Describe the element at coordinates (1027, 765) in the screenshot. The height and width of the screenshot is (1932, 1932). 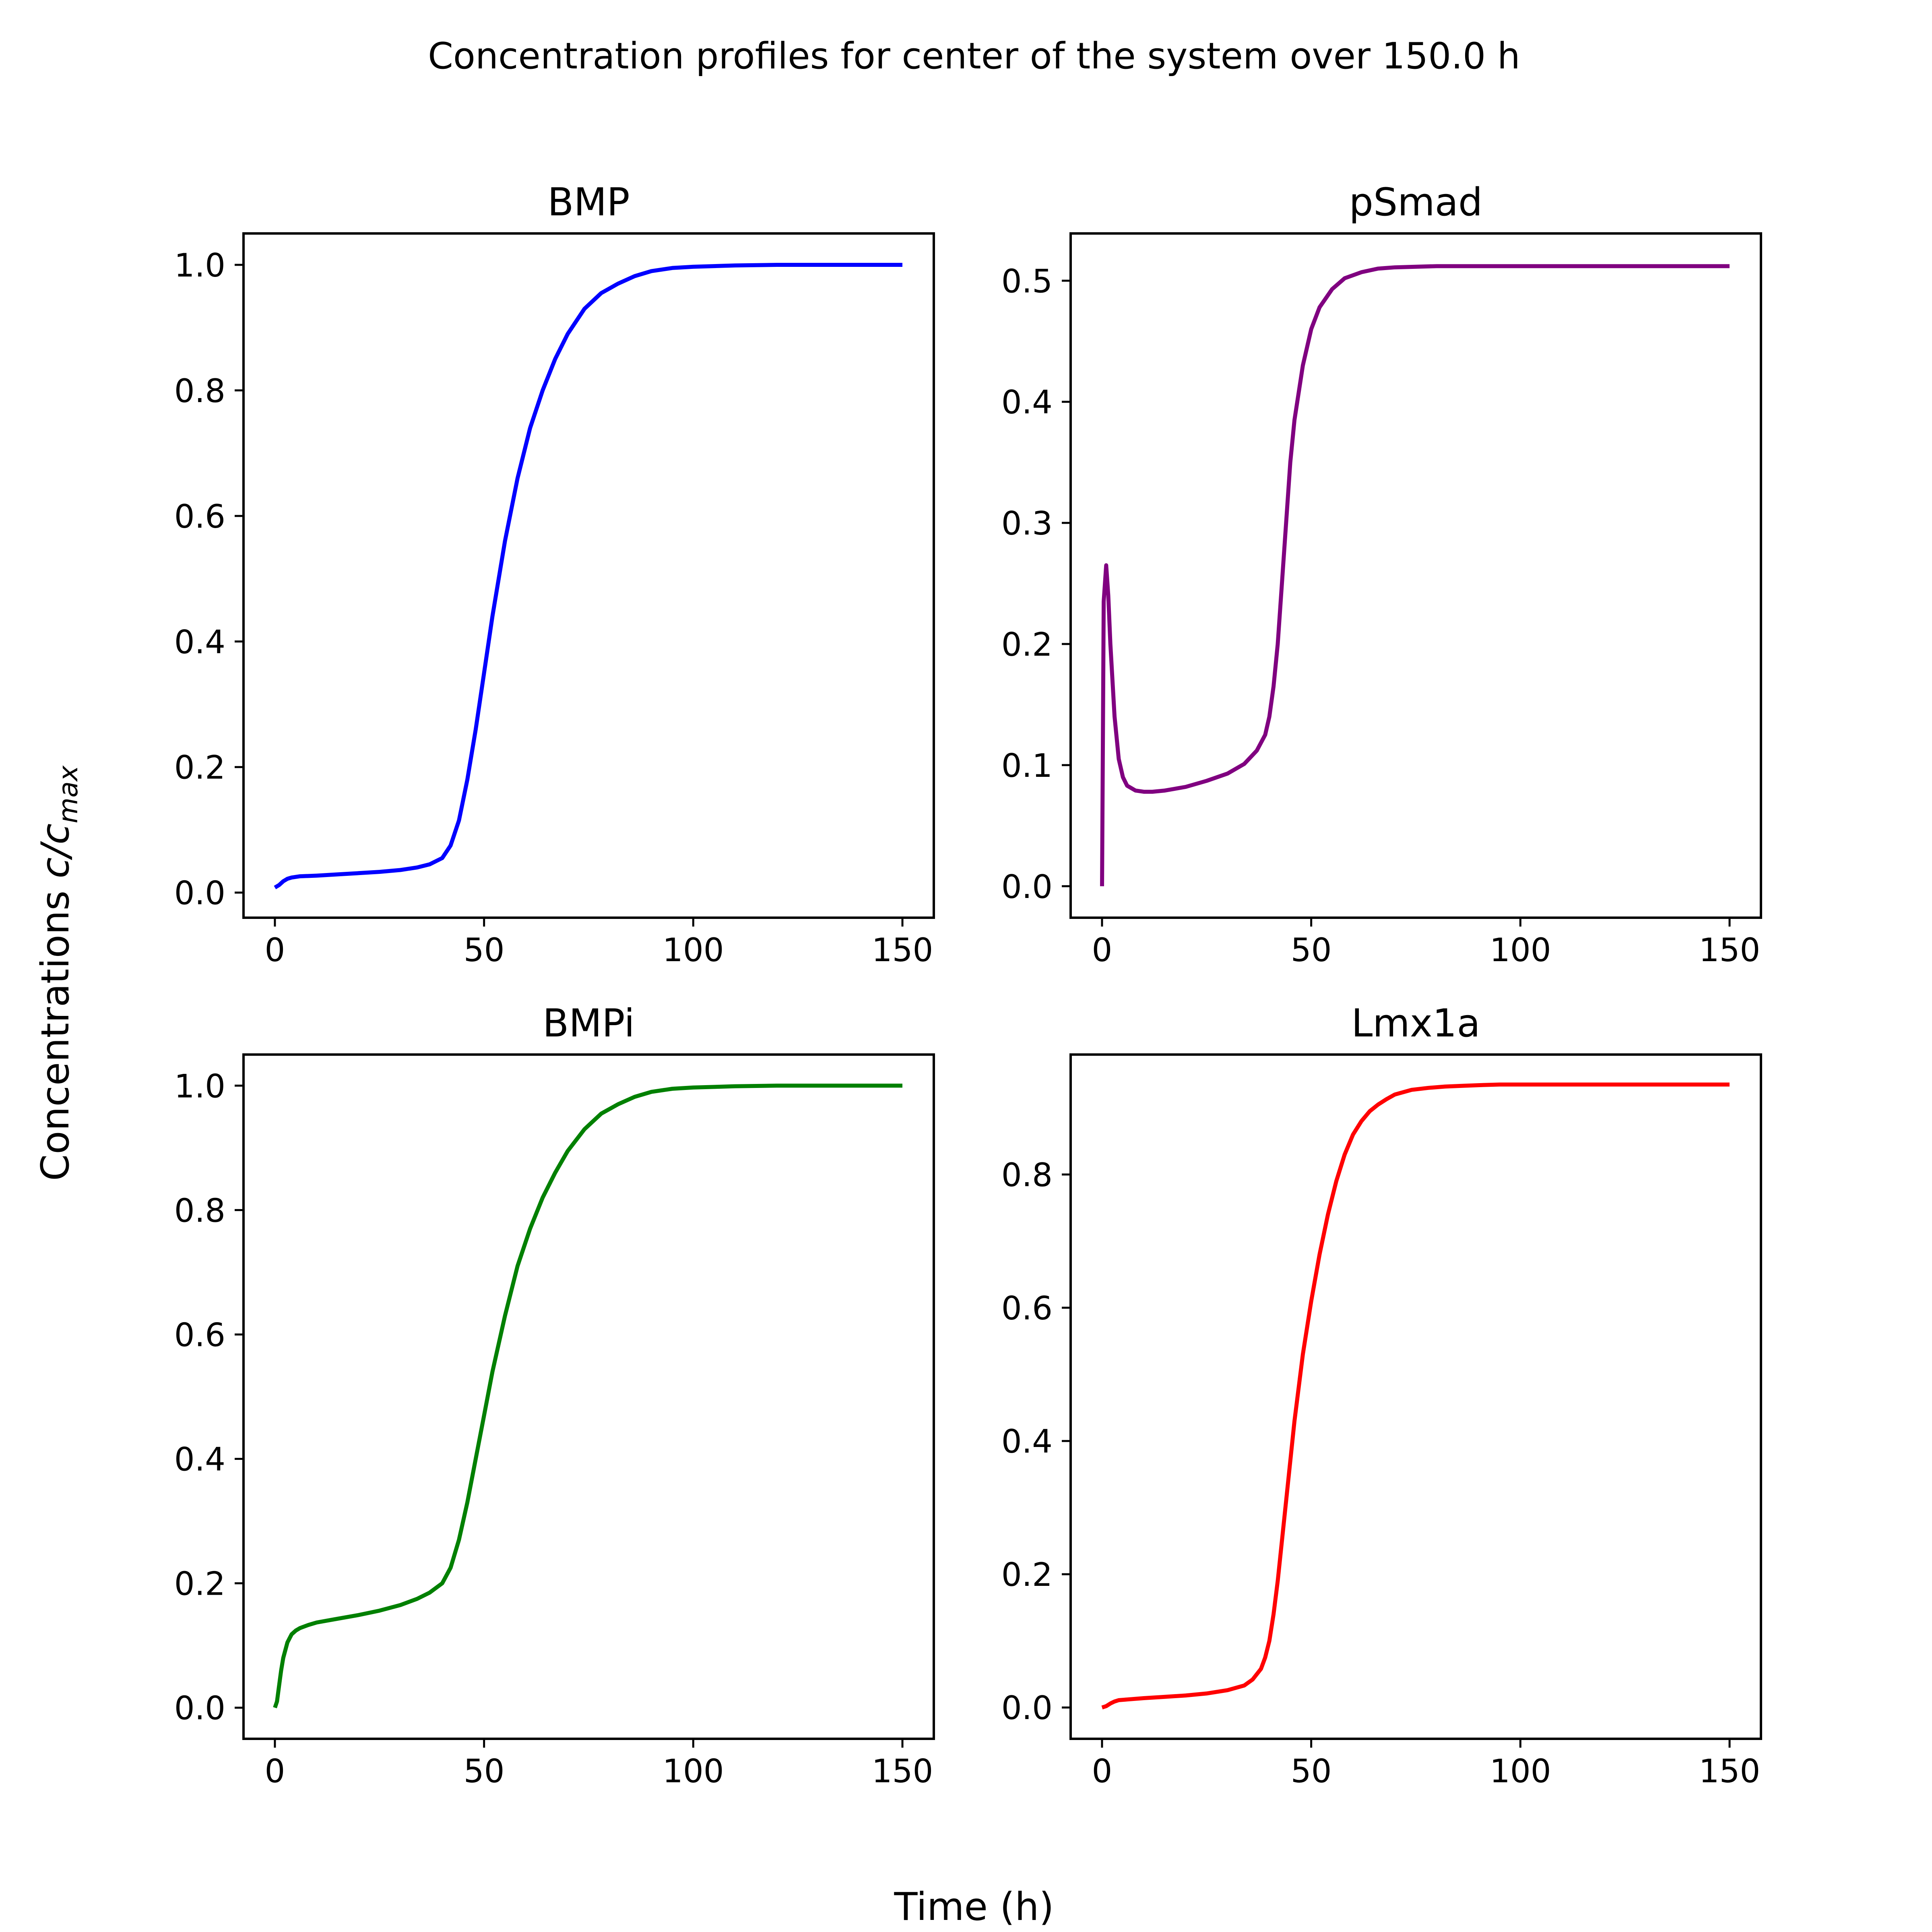
I see `y-tick-label-psmad: 0.1` at that location.